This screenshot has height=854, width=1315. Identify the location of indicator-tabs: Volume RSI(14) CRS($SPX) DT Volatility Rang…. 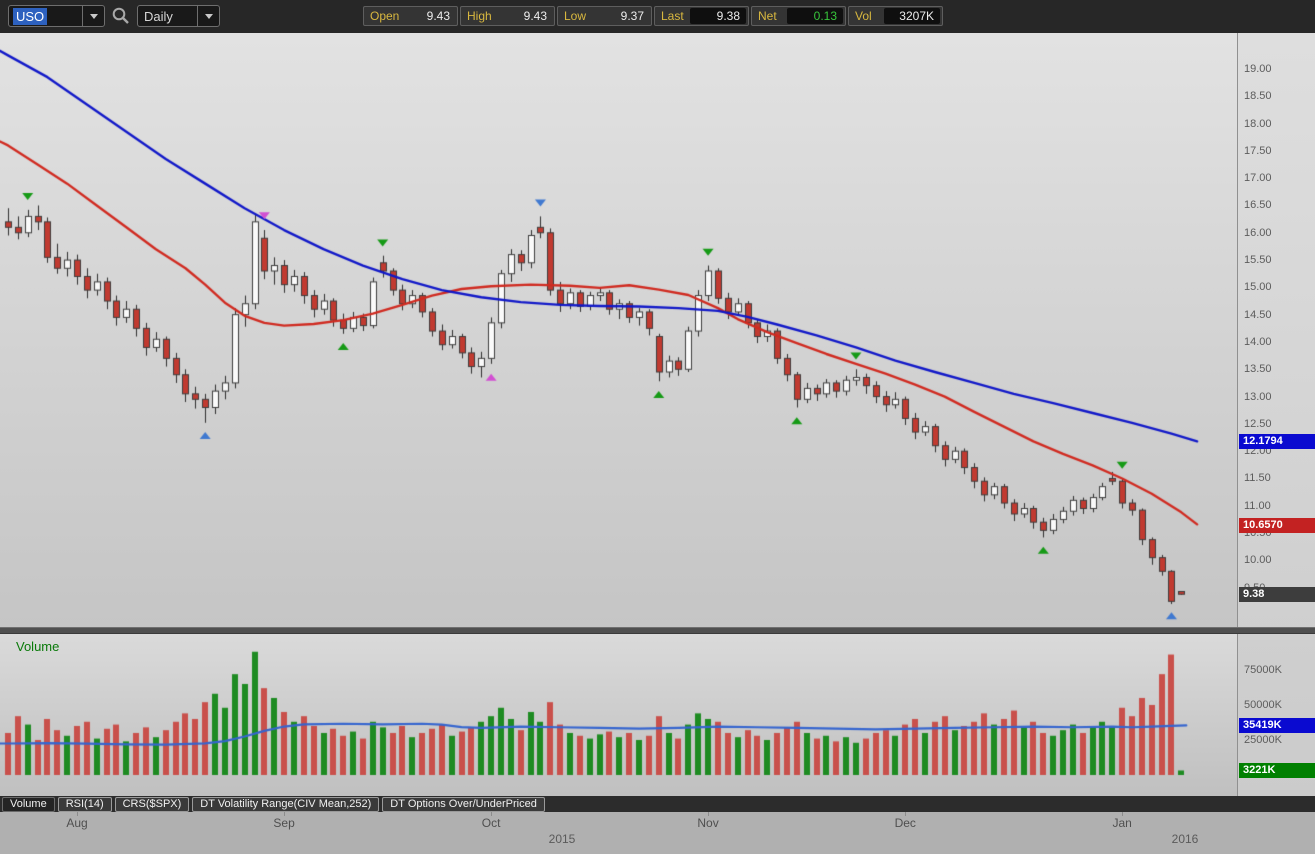
(657, 804).